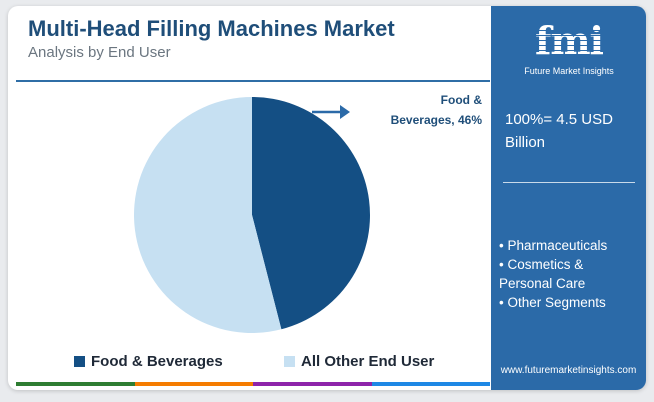 The height and width of the screenshot is (402, 654). I want to click on pie-slice-food-beverages, so click(311, 213).